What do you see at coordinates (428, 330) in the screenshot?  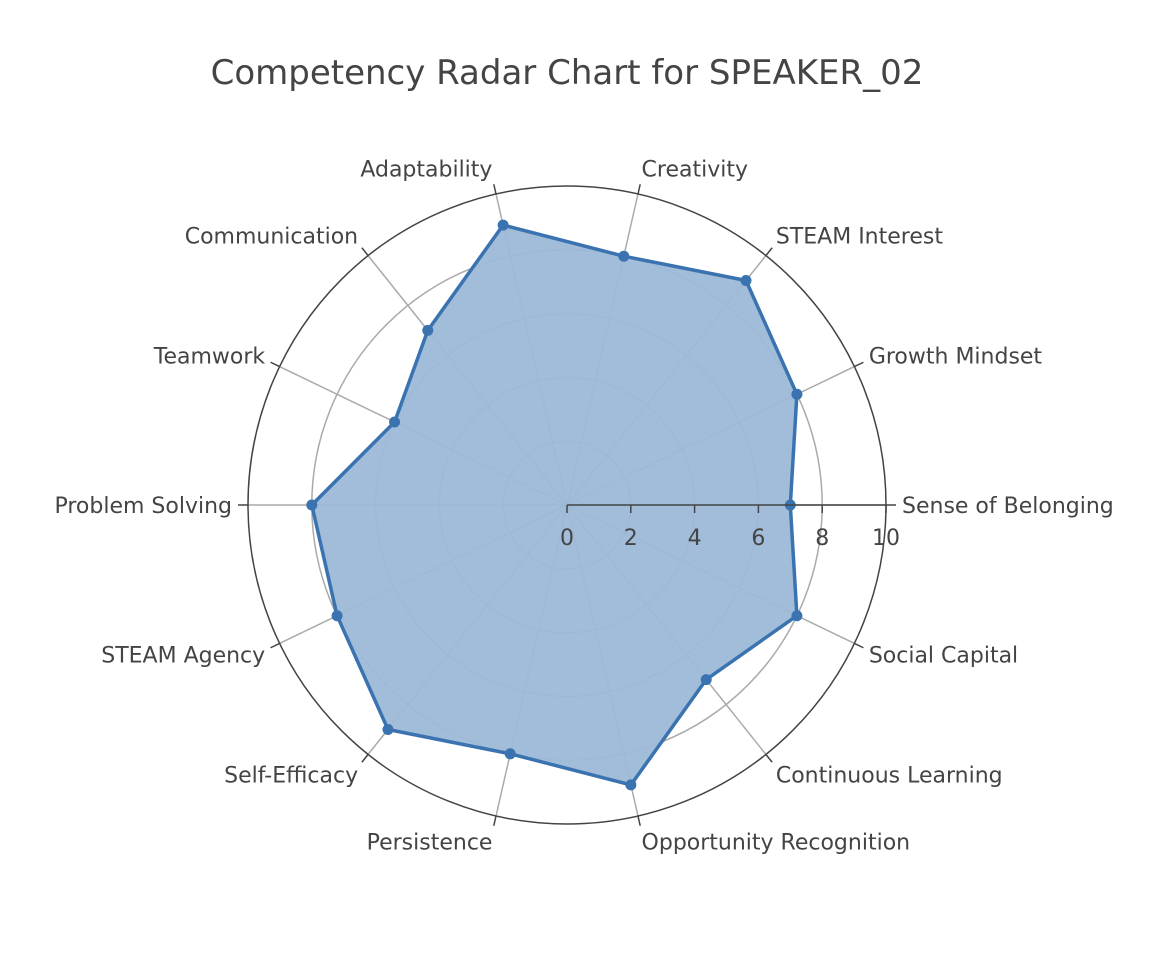 I see `data-point-communication` at bounding box center [428, 330].